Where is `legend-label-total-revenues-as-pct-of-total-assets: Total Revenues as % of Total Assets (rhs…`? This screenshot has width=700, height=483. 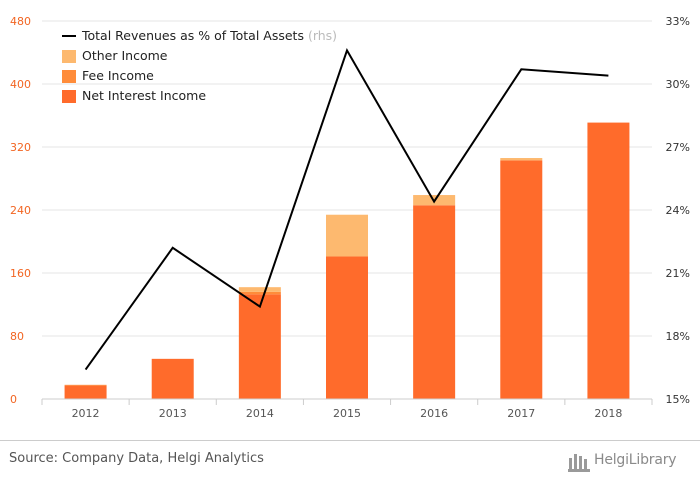
legend-label-total-revenues-as-pct-of-total-assets: Total Revenues as % of Total Assets (rhs… is located at coordinates (209, 35).